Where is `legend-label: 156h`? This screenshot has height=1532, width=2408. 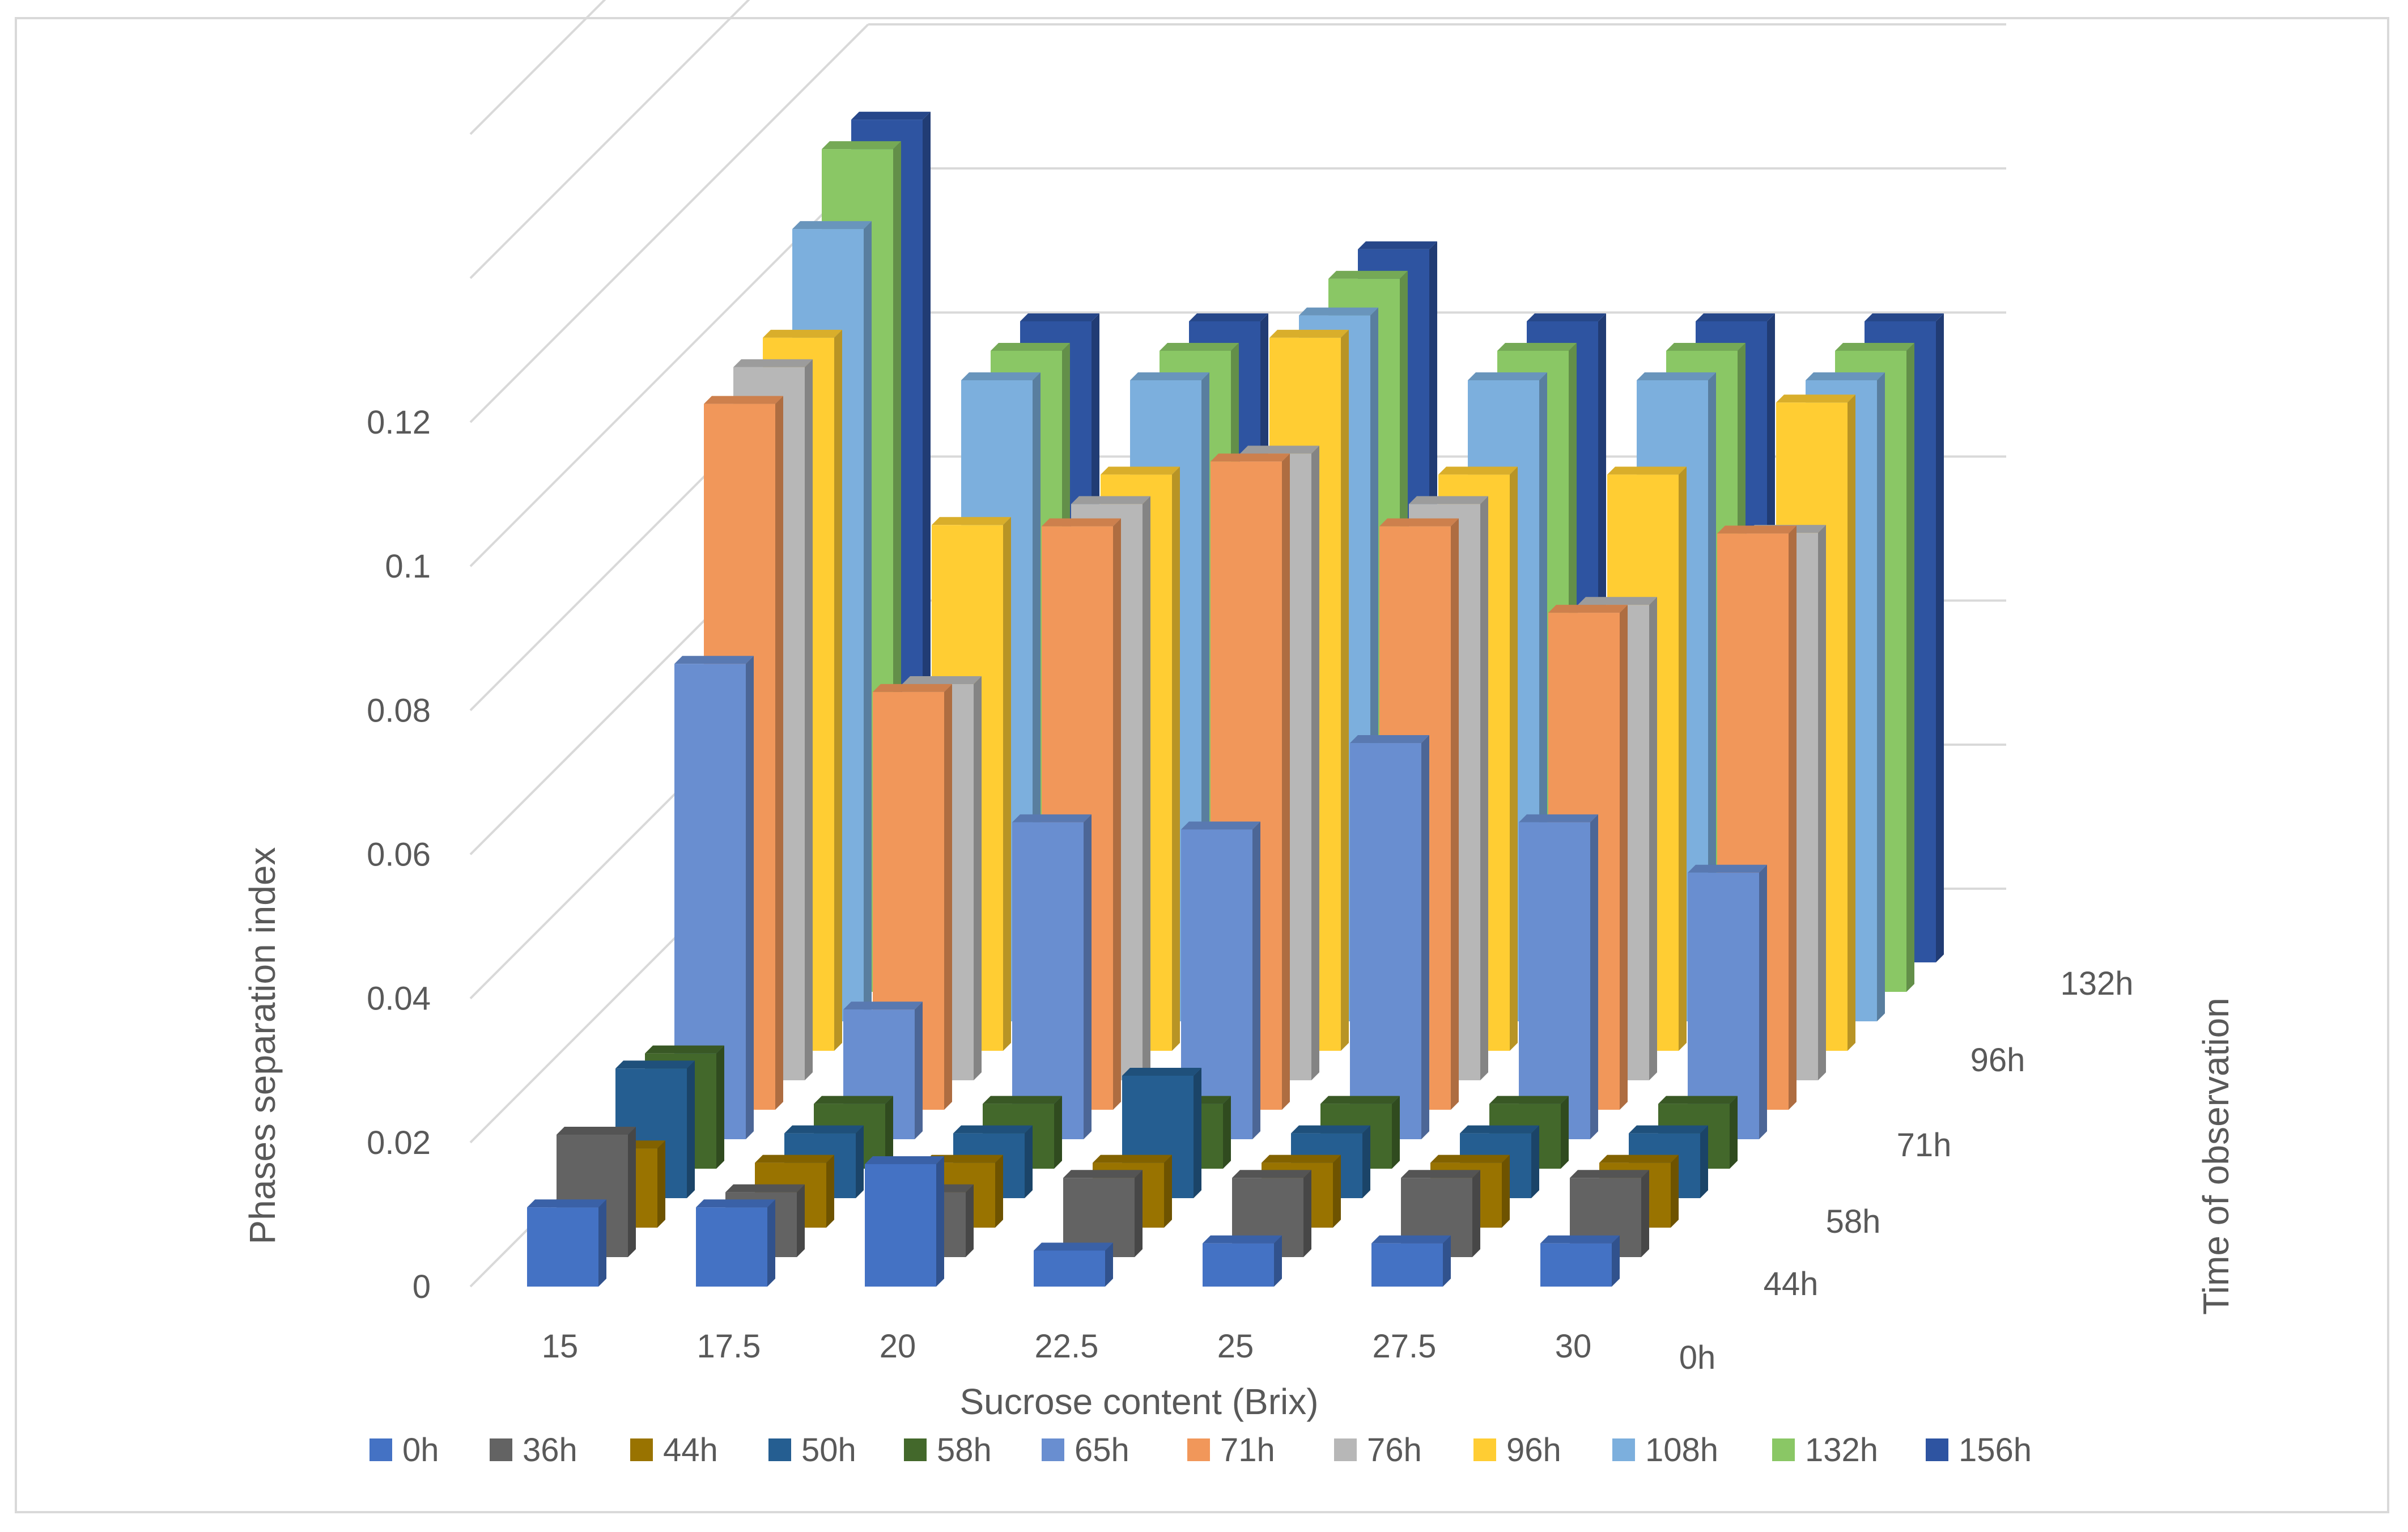 legend-label: 156h is located at coordinates (1995, 1450).